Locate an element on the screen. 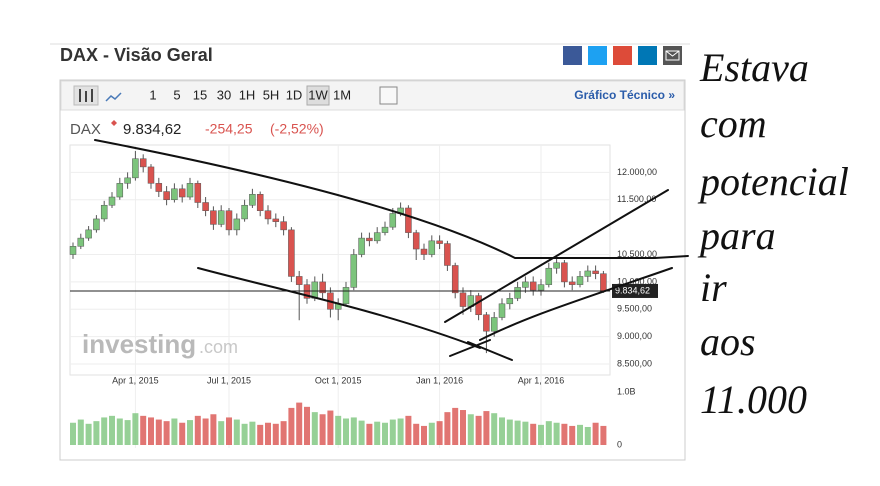 This screenshot has height=486, width=880. technical-chart-link: Gráfico Técnico » is located at coordinates (624, 95).